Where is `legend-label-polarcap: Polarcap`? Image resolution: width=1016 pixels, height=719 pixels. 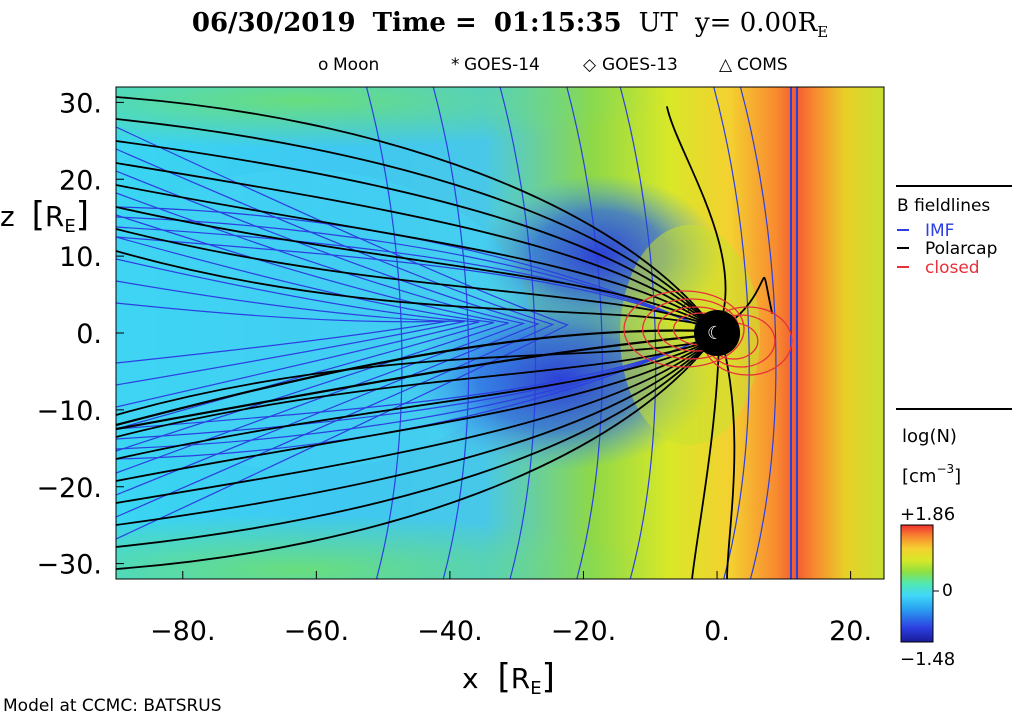 legend-label-polarcap: Polarcap is located at coordinates (961, 249).